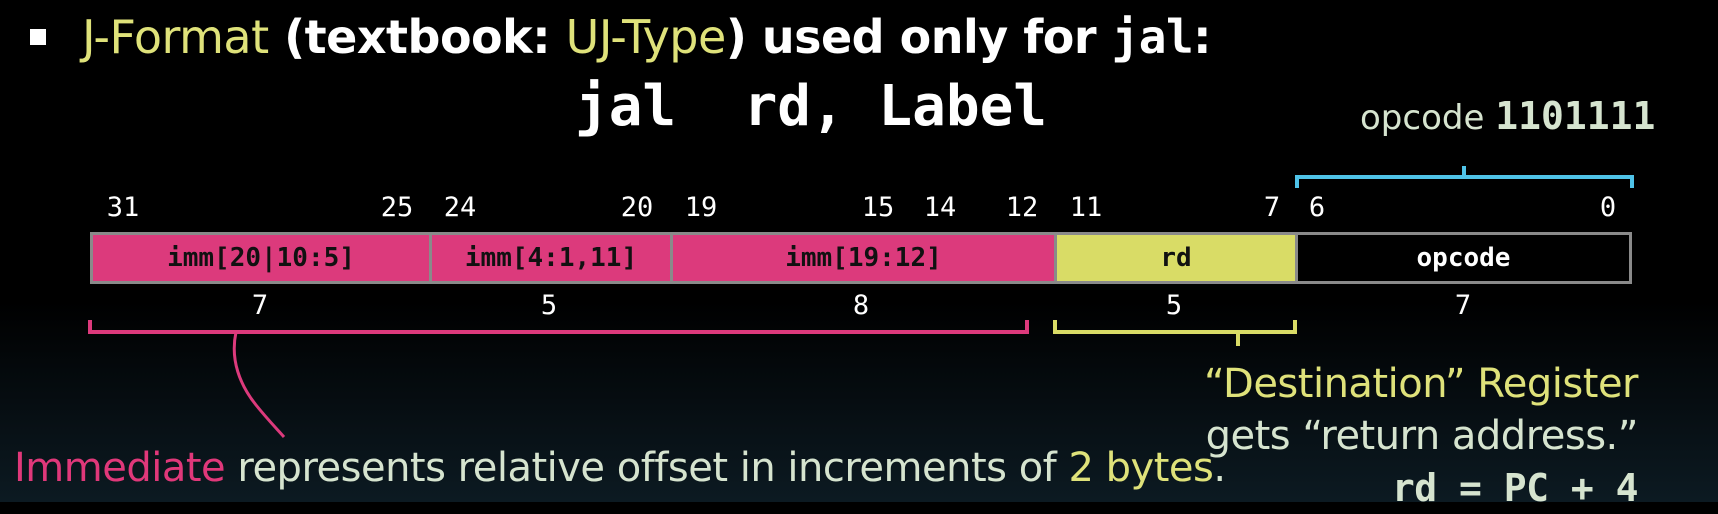  I want to click on opcode-label: opcode 1101111, so click(1507, 116).